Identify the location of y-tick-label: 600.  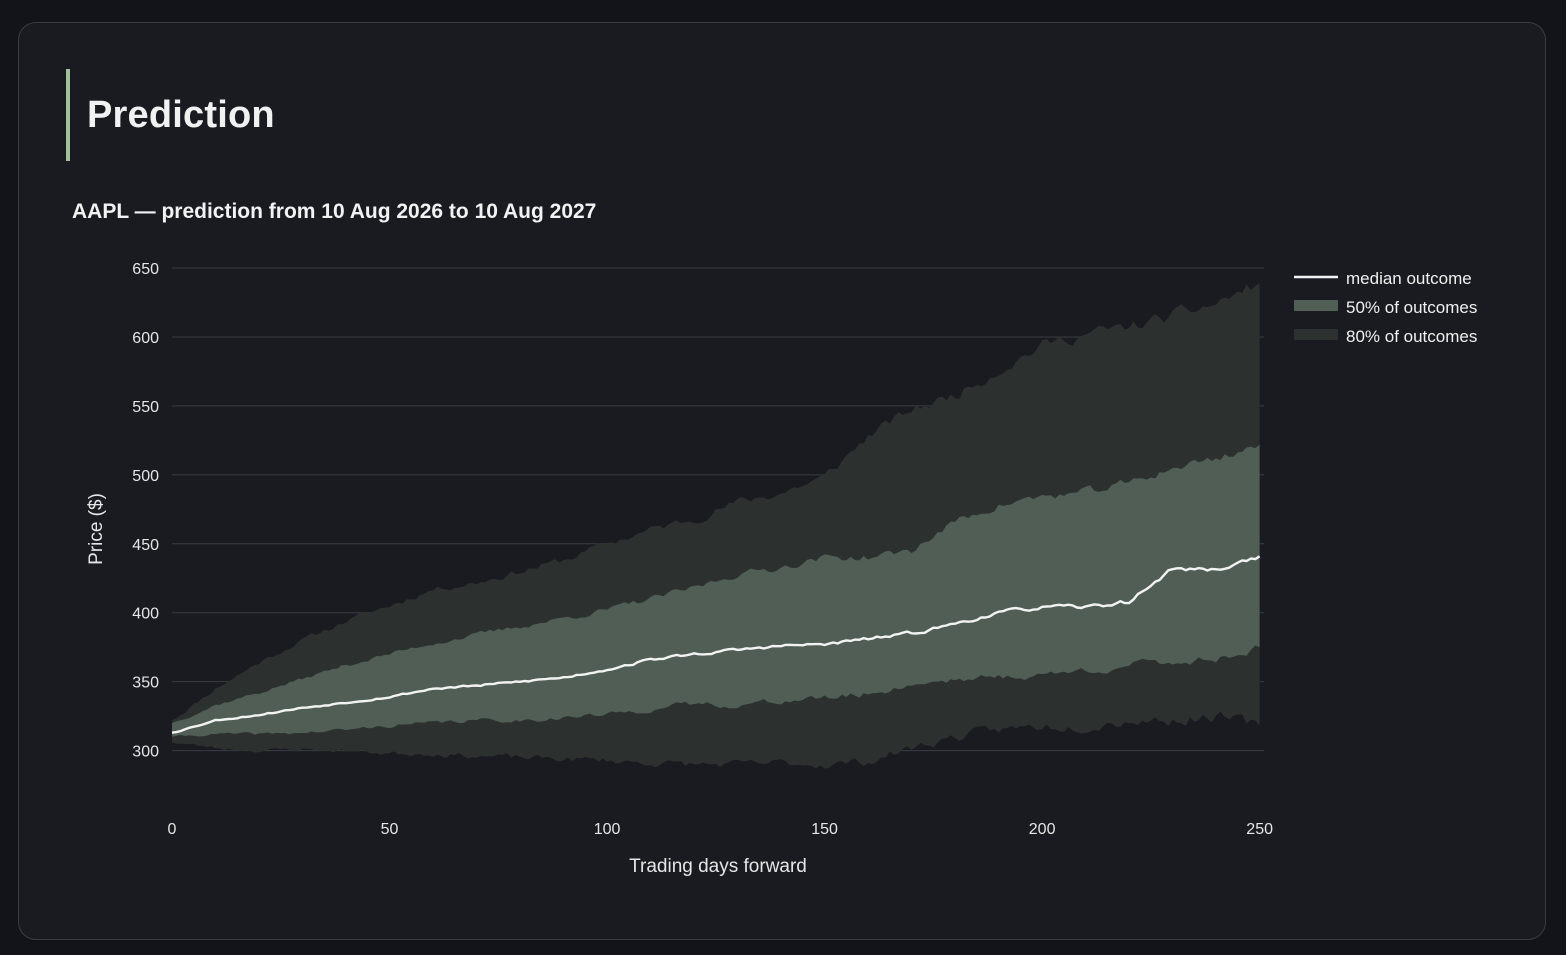
(145, 338).